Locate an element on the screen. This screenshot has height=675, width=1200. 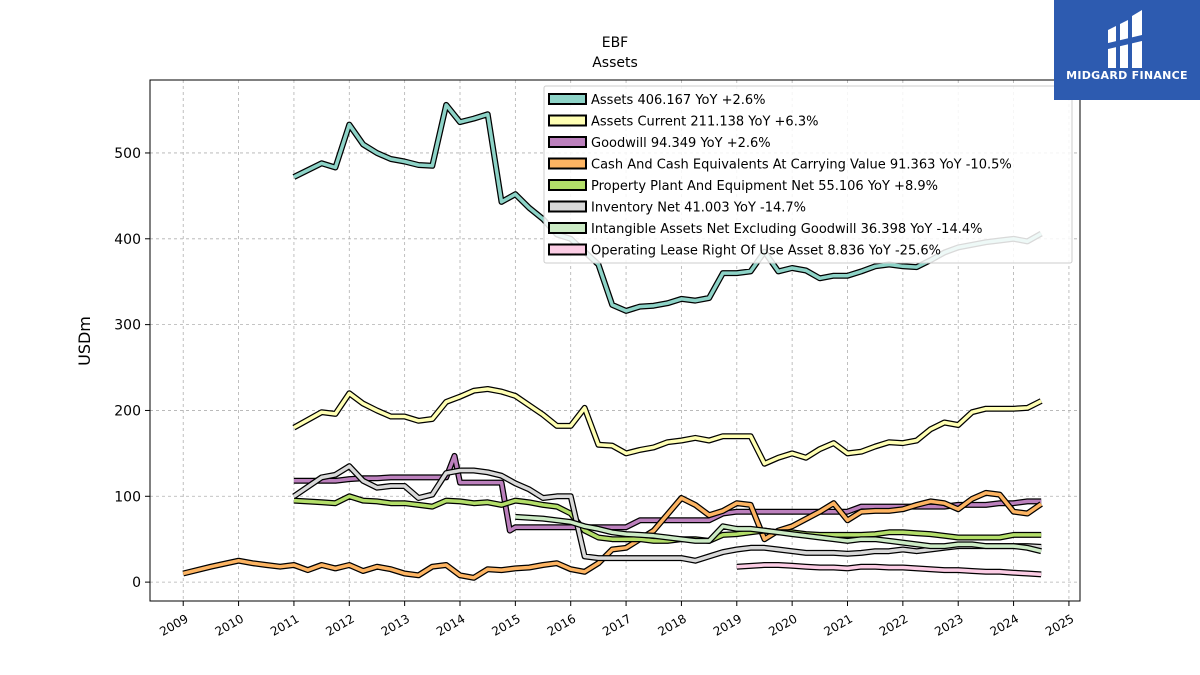
y-tick-label: 100 is located at coordinates (127, 497).